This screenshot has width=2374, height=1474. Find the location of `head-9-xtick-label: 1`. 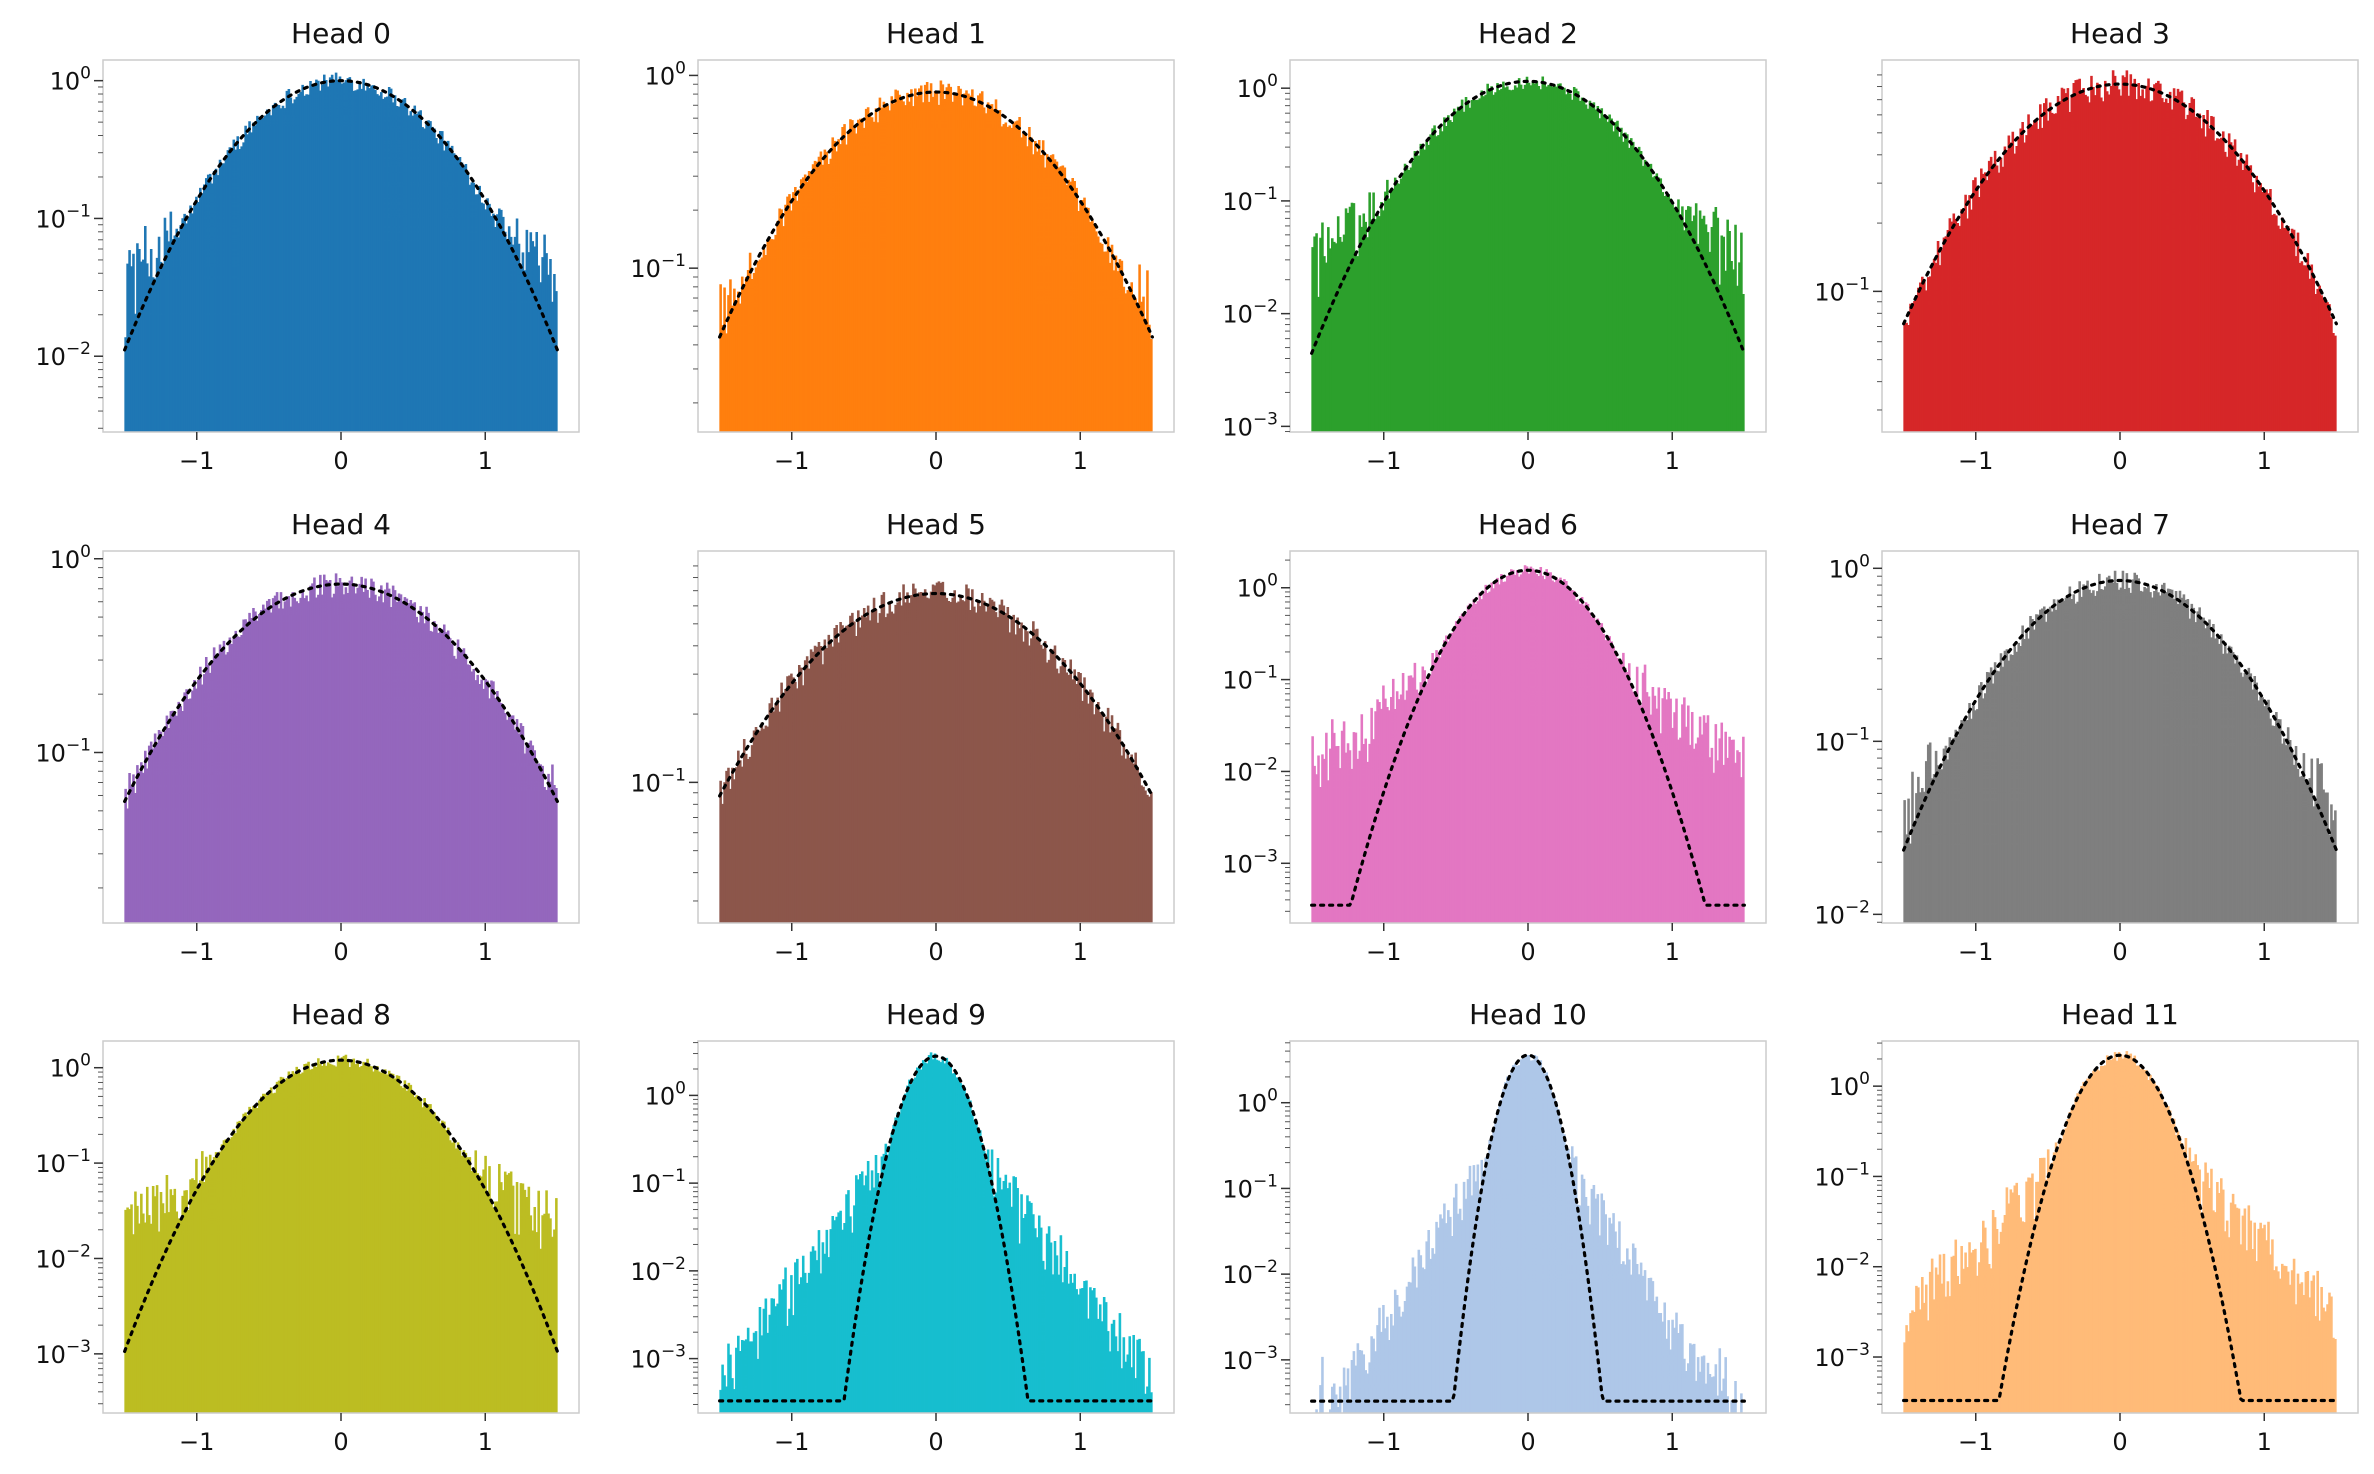

head-9-xtick-label: 1 is located at coordinates (1080, 1442).